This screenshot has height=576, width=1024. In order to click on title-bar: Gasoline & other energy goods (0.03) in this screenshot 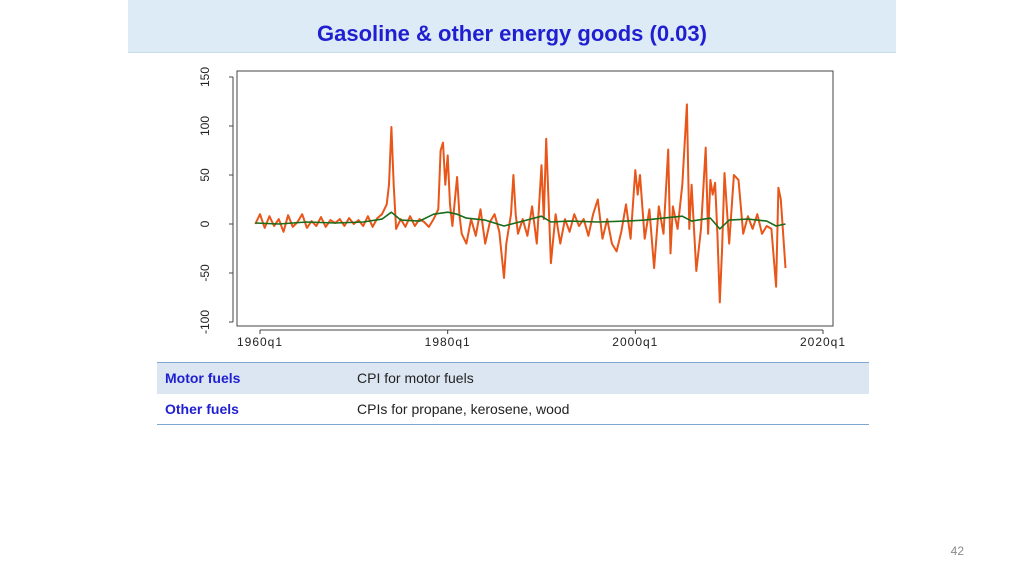, I will do `click(512, 26)`.